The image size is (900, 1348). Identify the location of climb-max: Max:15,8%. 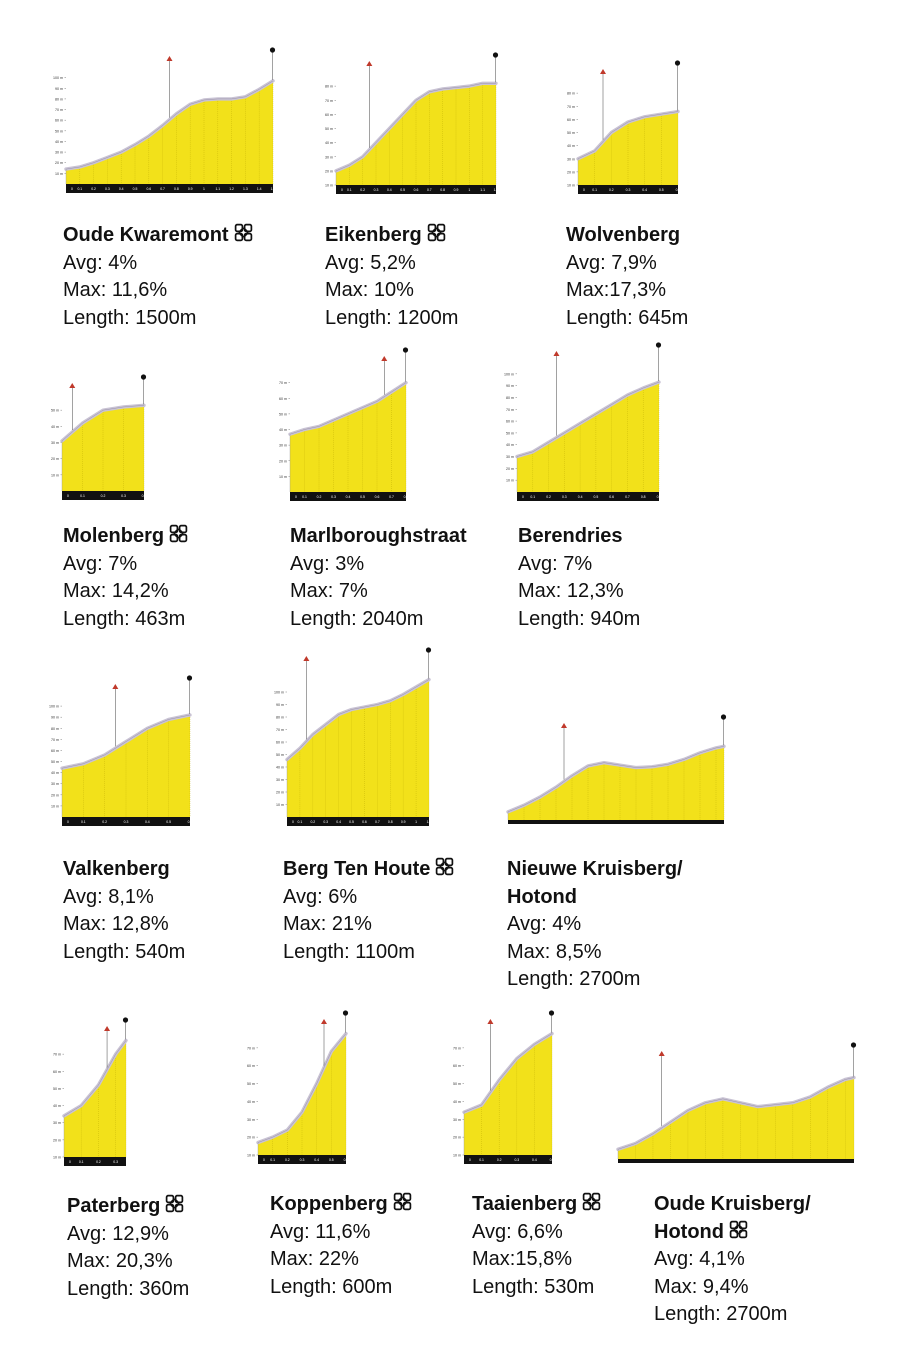
(522, 1259).